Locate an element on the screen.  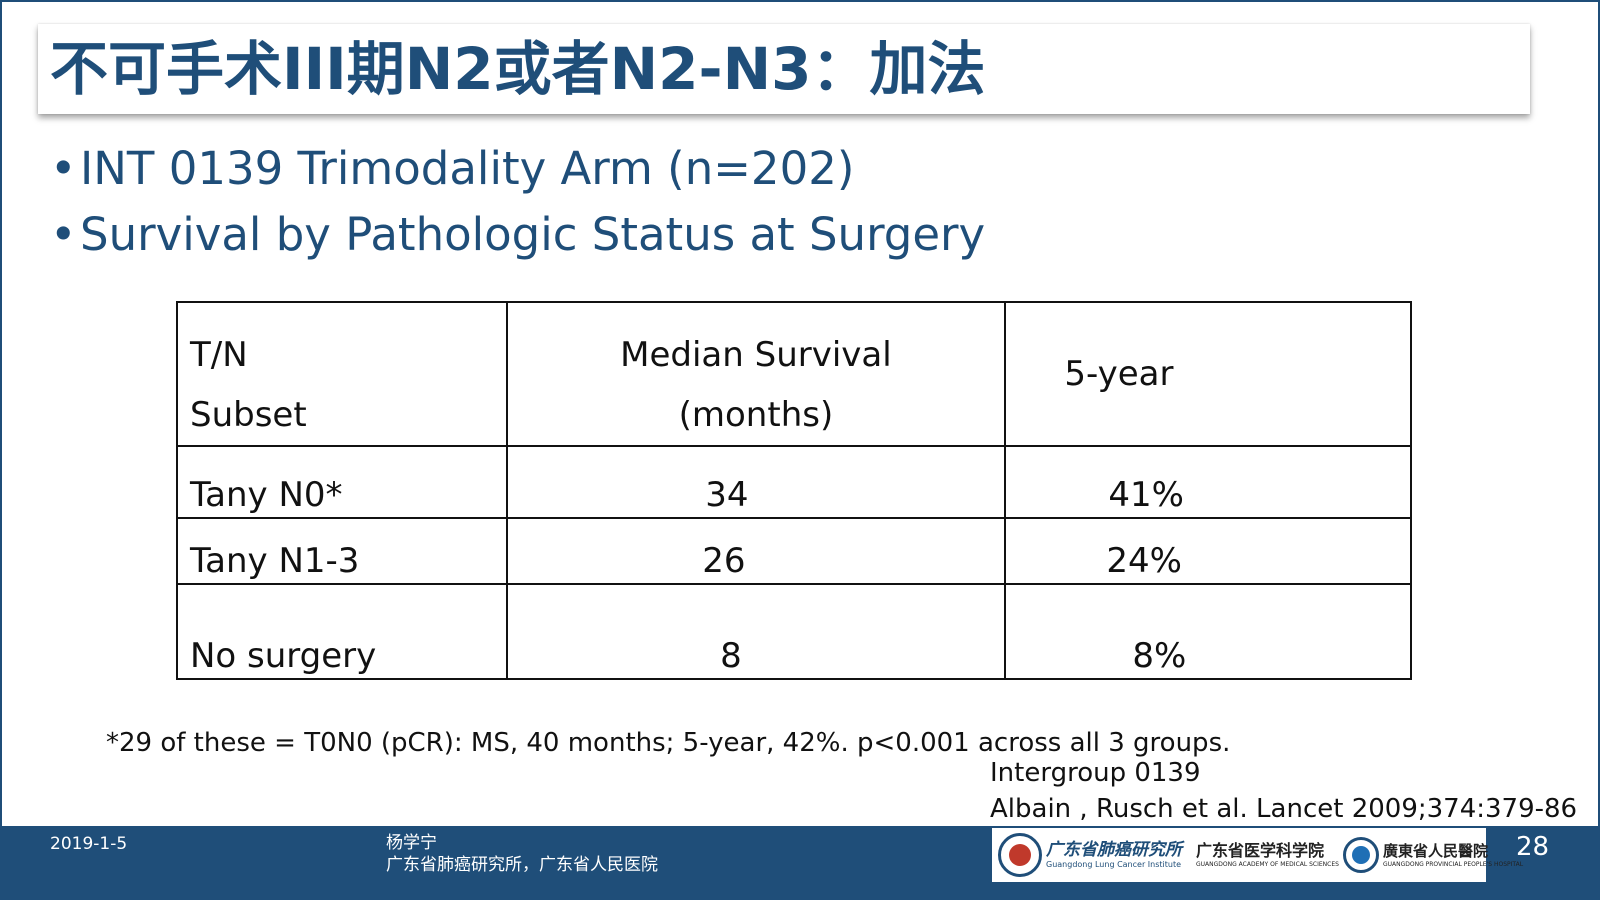
logo-lung-institute: 广东省肺癌研究所 Guangdong Lung Cancer Institute is located at coordinates (1114, 855).